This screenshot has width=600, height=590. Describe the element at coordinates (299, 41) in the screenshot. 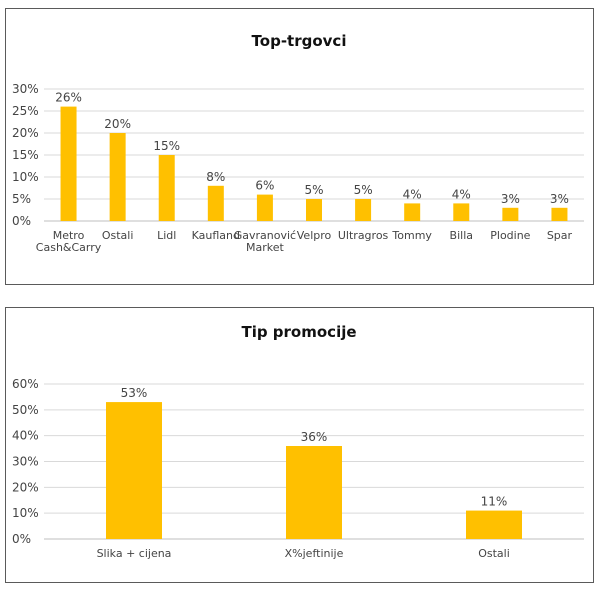

I see `chart-title: Top-trgovci` at that location.